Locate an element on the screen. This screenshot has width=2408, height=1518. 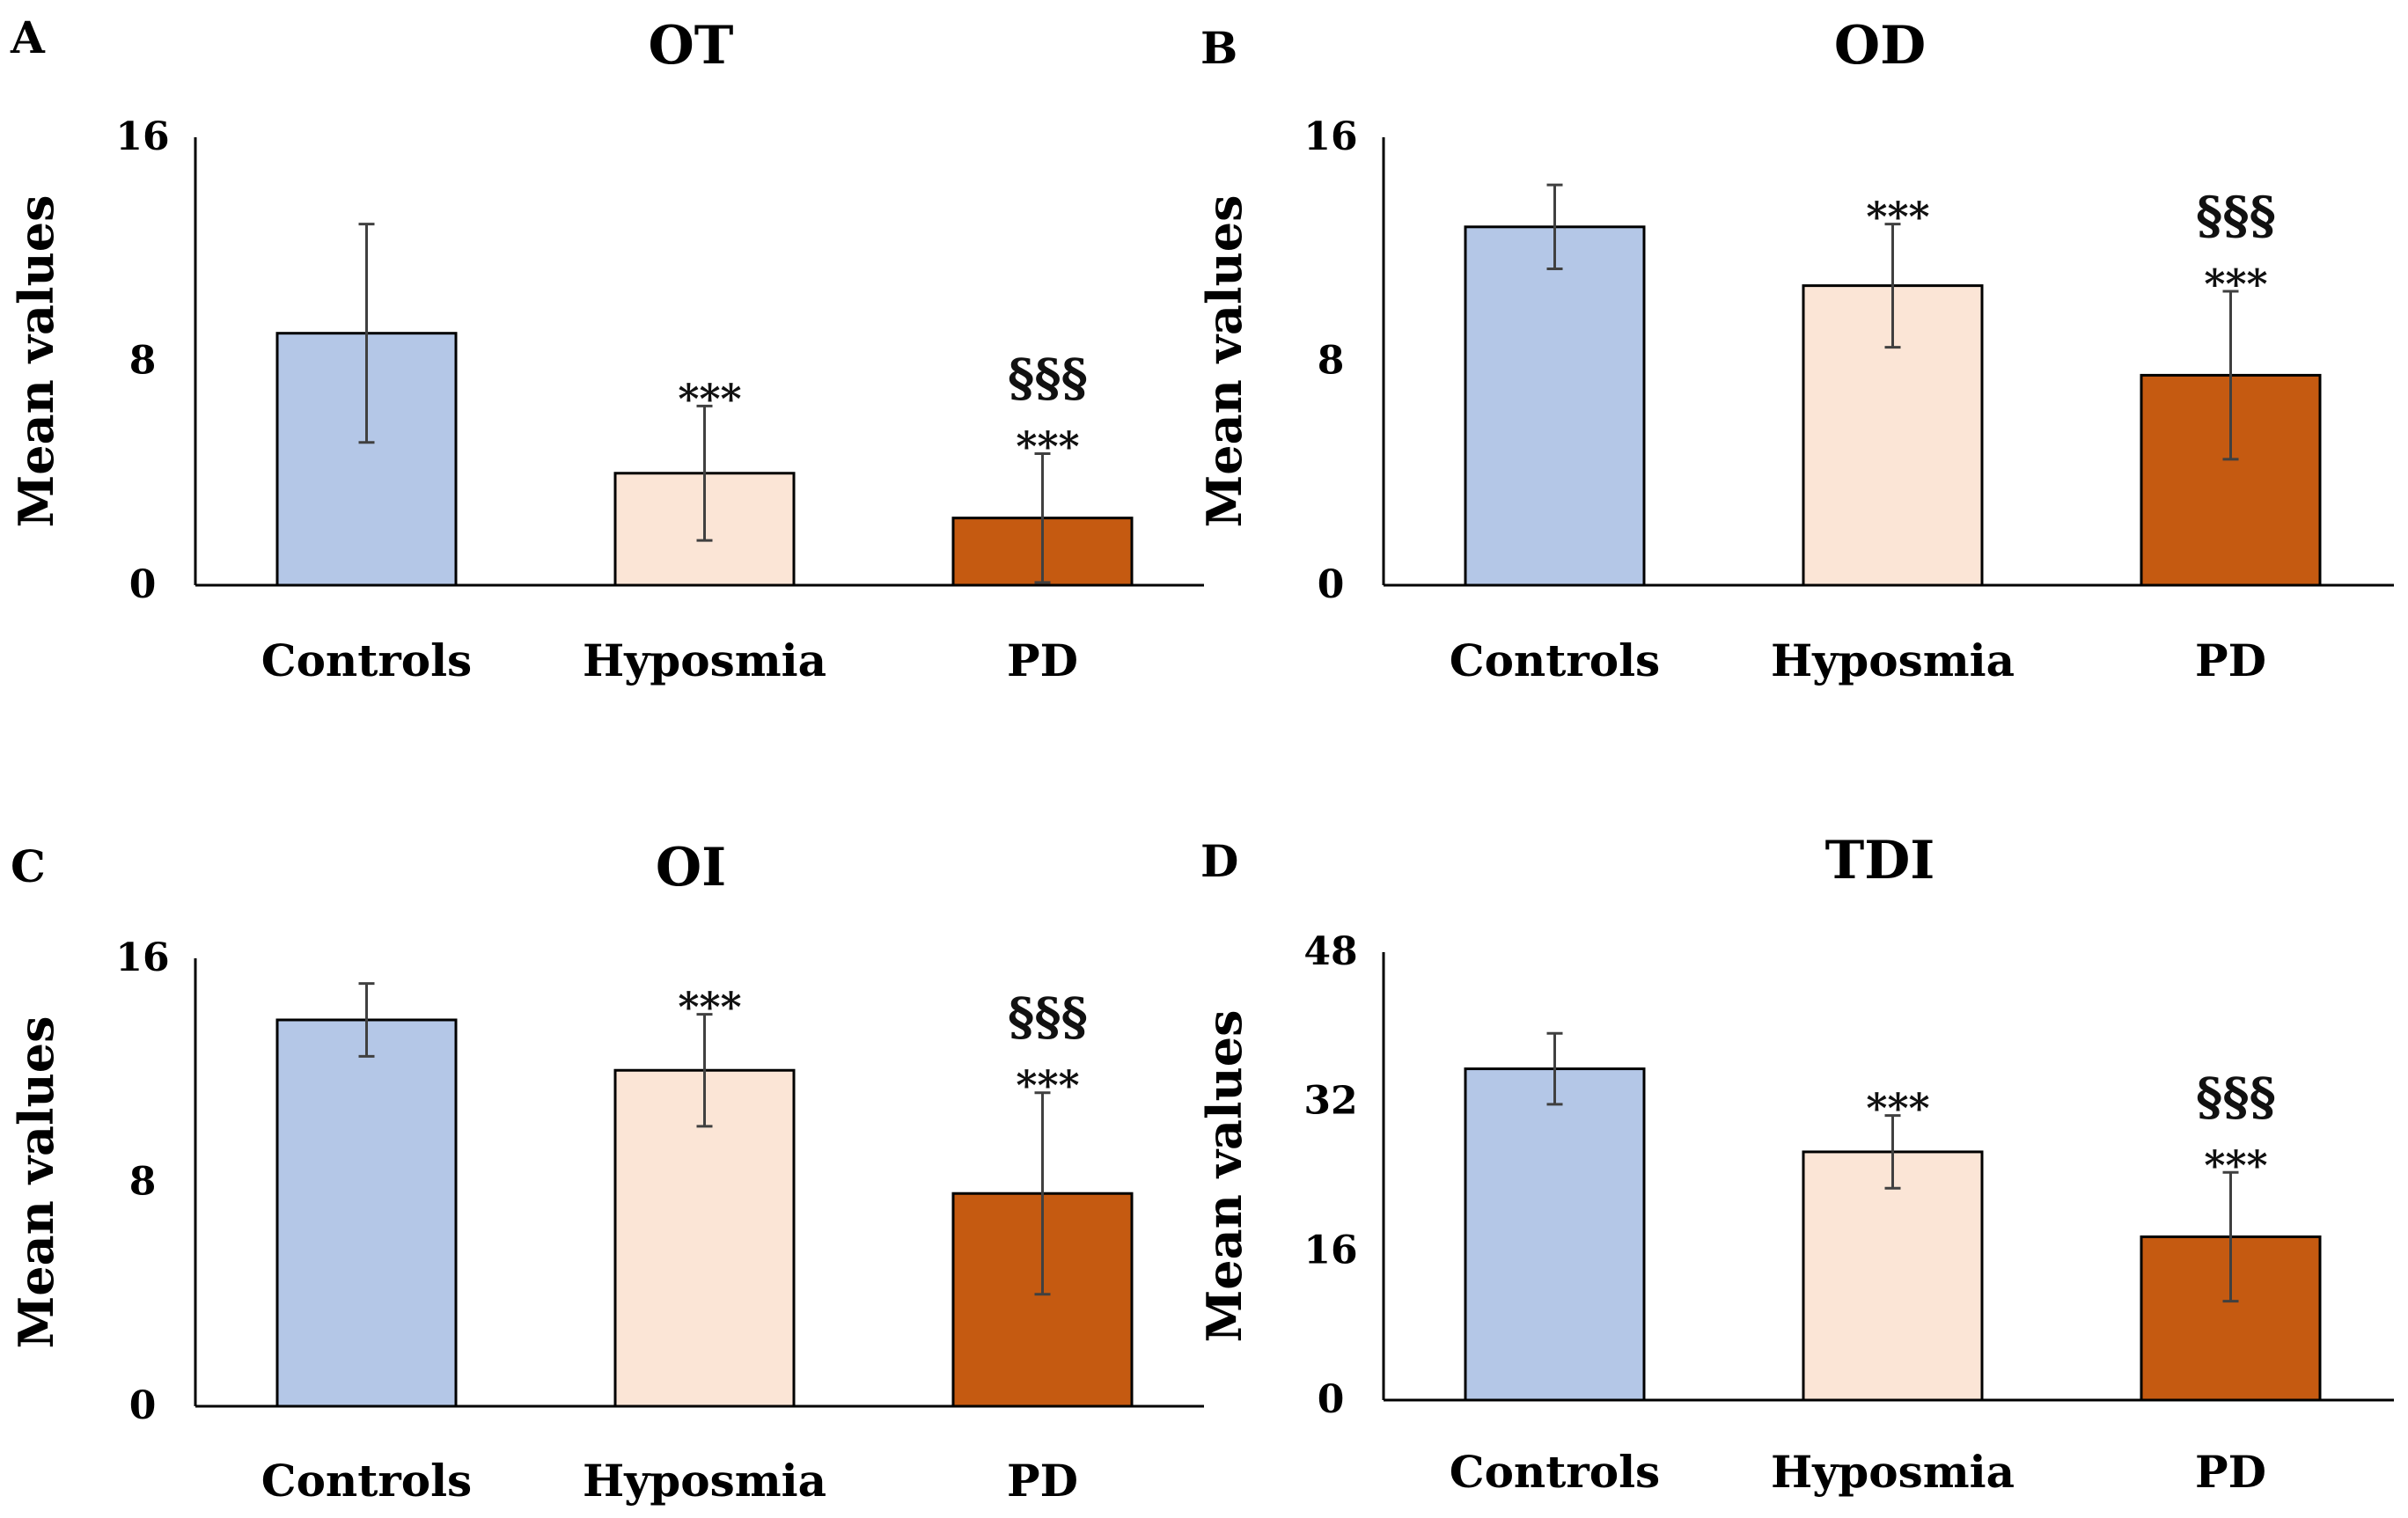
chart-title: TDI is located at coordinates (1880, 860).